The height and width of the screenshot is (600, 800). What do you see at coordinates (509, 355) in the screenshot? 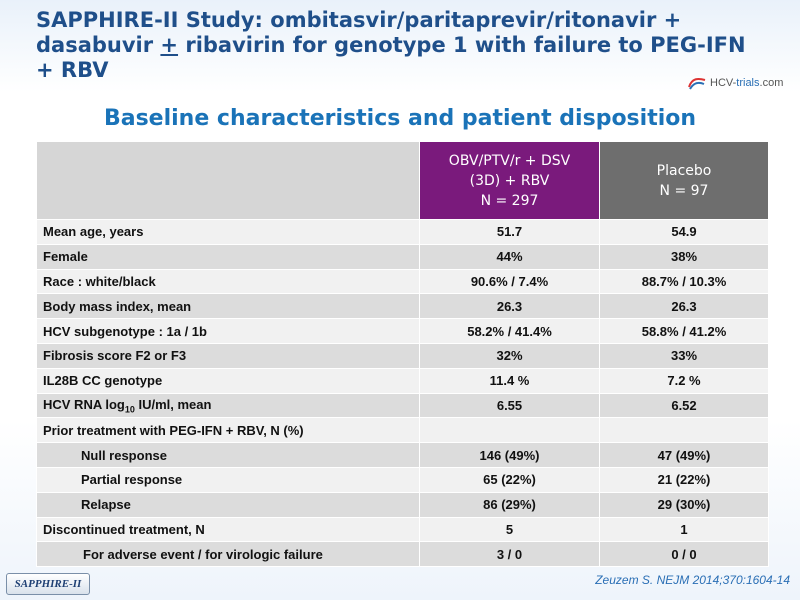
I see `value-treatment: 32%` at bounding box center [509, 355].